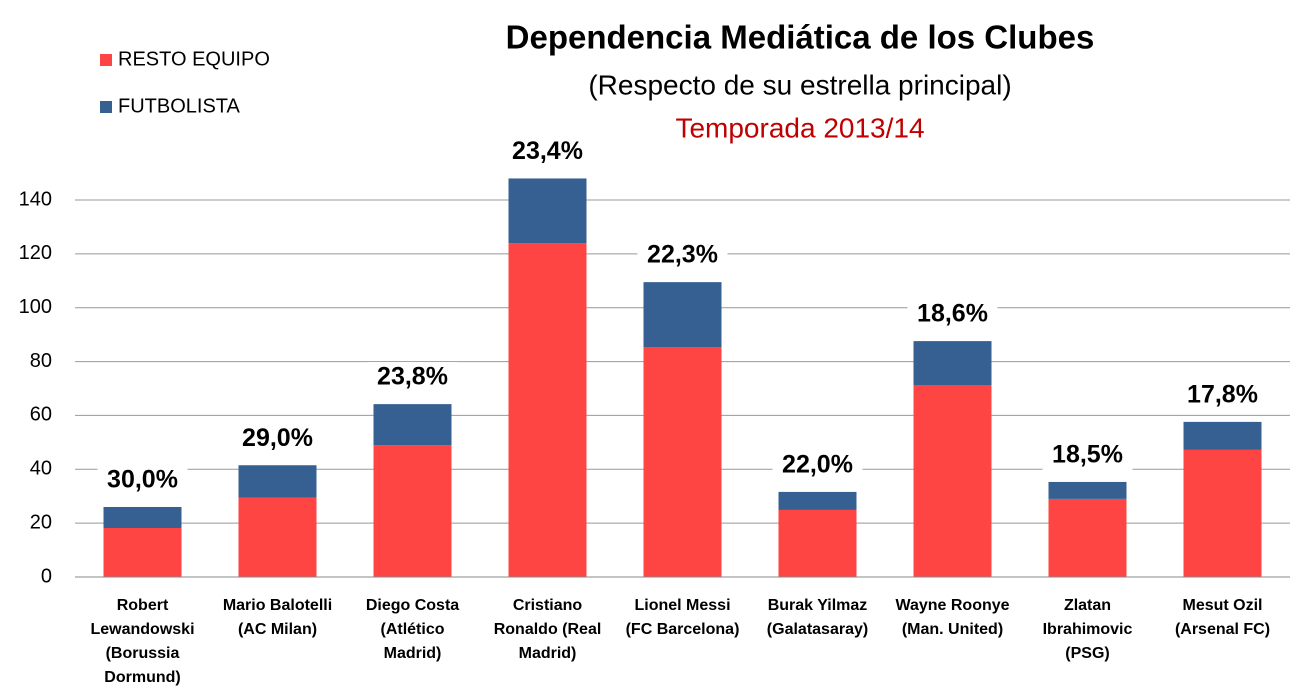 Image resolution: width=1292 pixels, height=690 pixels. What do you see at coordinates (46, 576) in the screenshot?
I see `y-tick-label: 0` at bounding box center [46, 576].